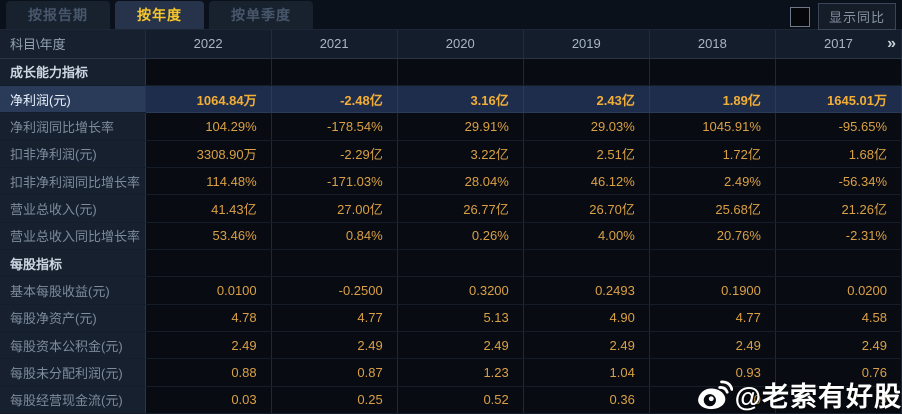 The width and height of the screenshot is (902, 414). I want to click on cell-value: 0.26%, so click(460, 236).